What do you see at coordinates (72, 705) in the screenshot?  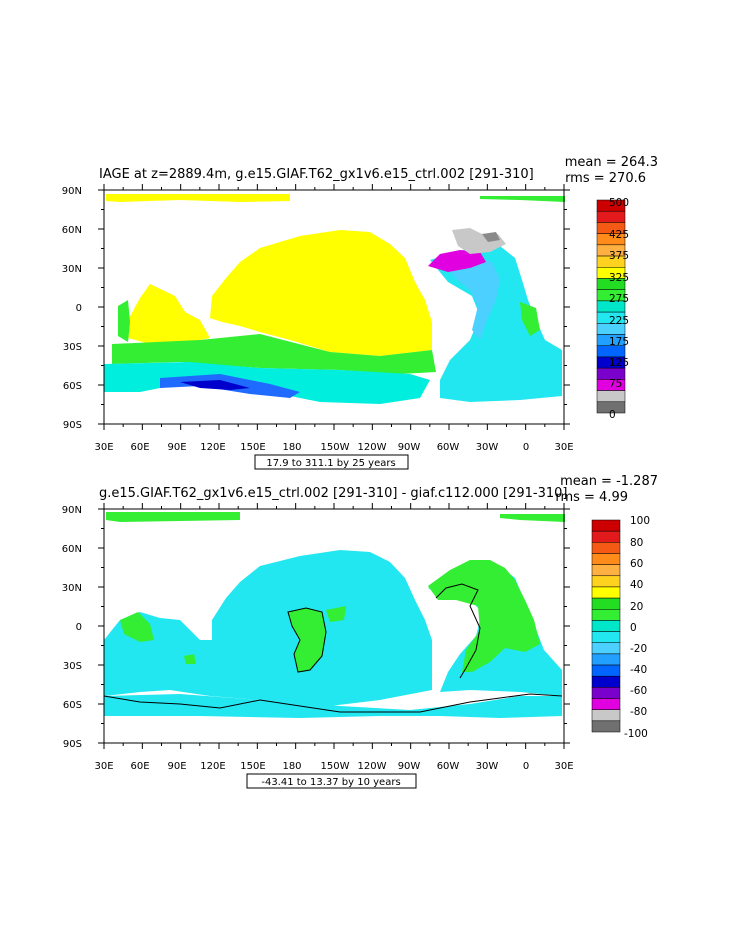 I see `lat-label: 60S` at bounding box center [72, 705].